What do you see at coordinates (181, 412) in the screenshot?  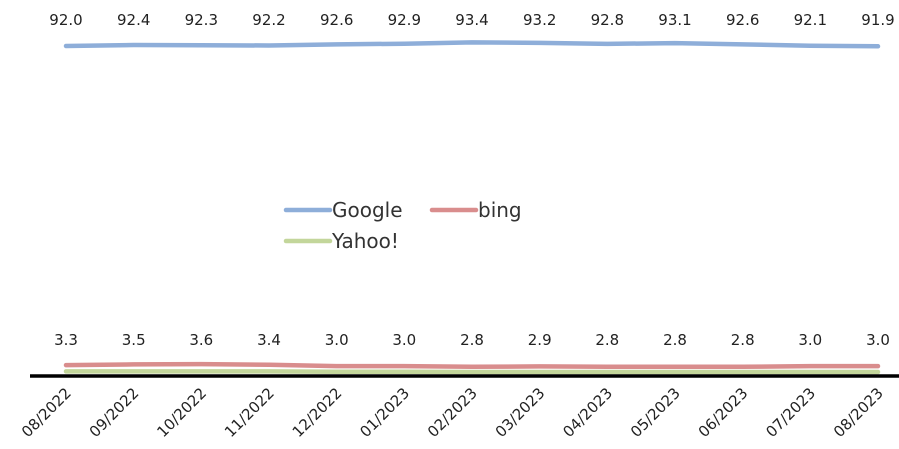 I see `x-tick-label: 10/2022` at bounding box center [181, 412].